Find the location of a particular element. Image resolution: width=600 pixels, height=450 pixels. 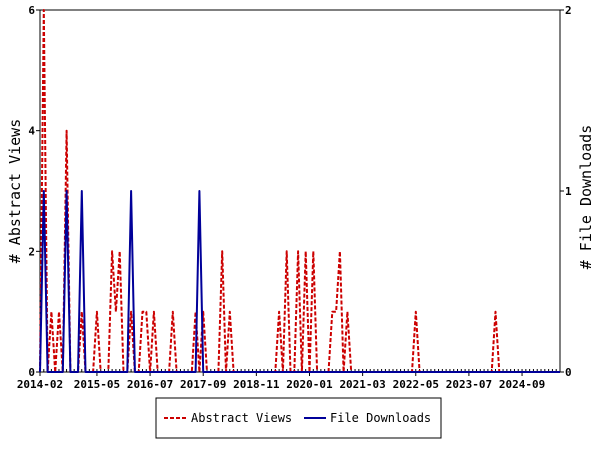

y-right-tick-label: 2 is located at coordinates (568, 10).